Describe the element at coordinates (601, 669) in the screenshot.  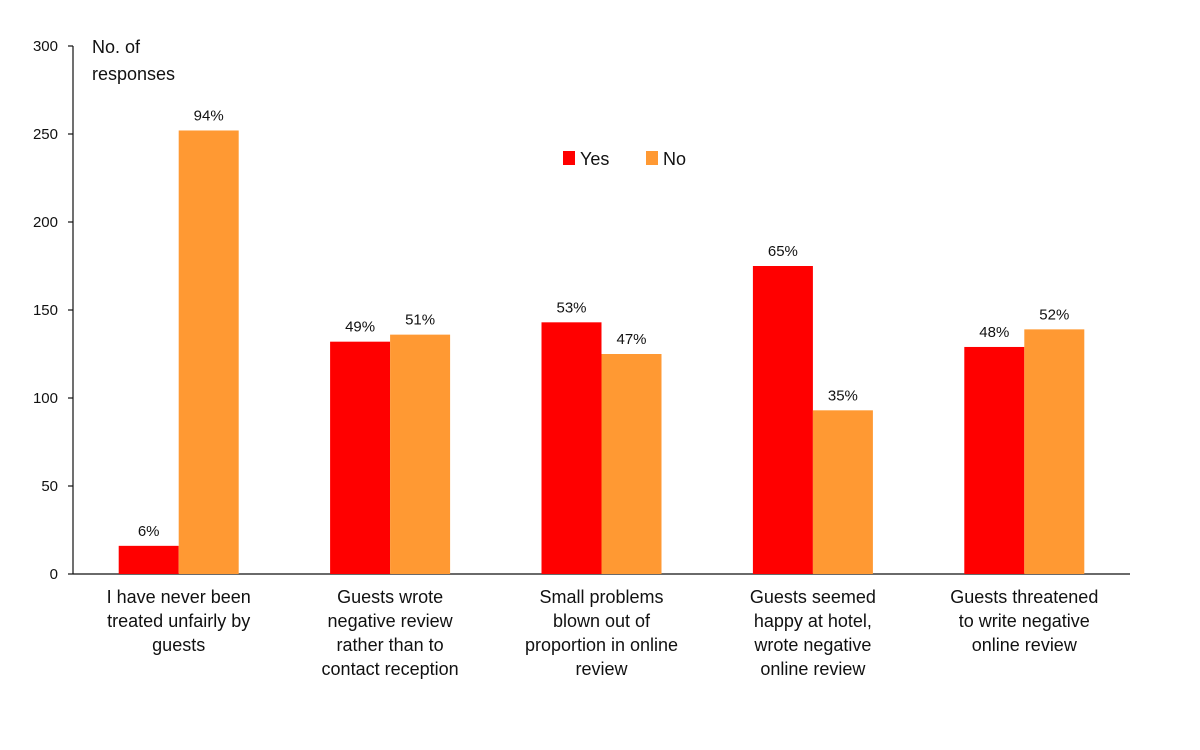
I see `x-category-label-line: review` at that location.